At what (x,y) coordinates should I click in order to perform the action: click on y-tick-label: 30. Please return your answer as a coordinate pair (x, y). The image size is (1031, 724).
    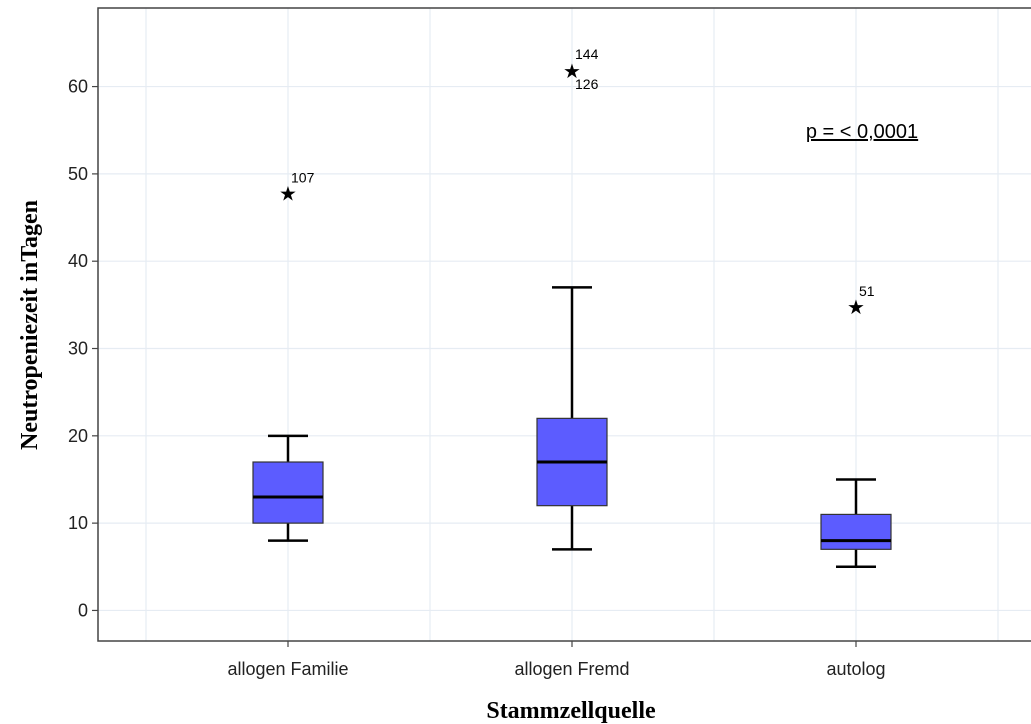
    Looking at the image, I should click on (78, 349).